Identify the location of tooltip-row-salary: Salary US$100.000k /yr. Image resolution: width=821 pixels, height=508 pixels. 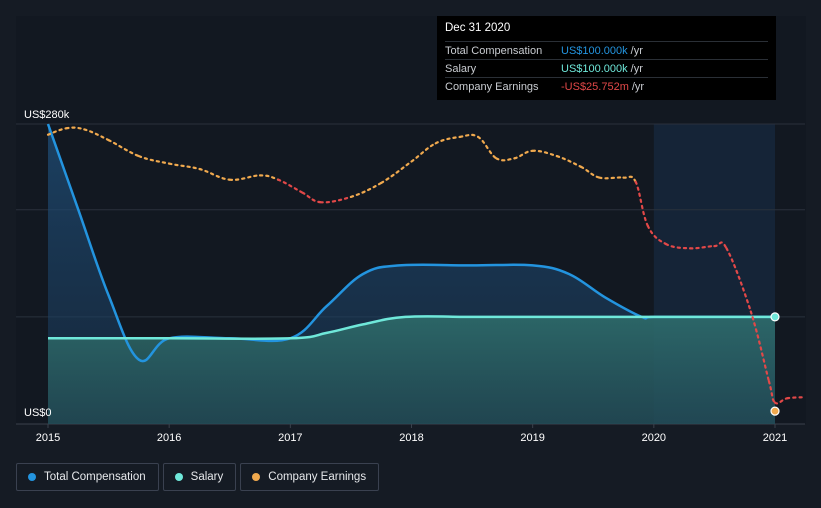
(606, 68).